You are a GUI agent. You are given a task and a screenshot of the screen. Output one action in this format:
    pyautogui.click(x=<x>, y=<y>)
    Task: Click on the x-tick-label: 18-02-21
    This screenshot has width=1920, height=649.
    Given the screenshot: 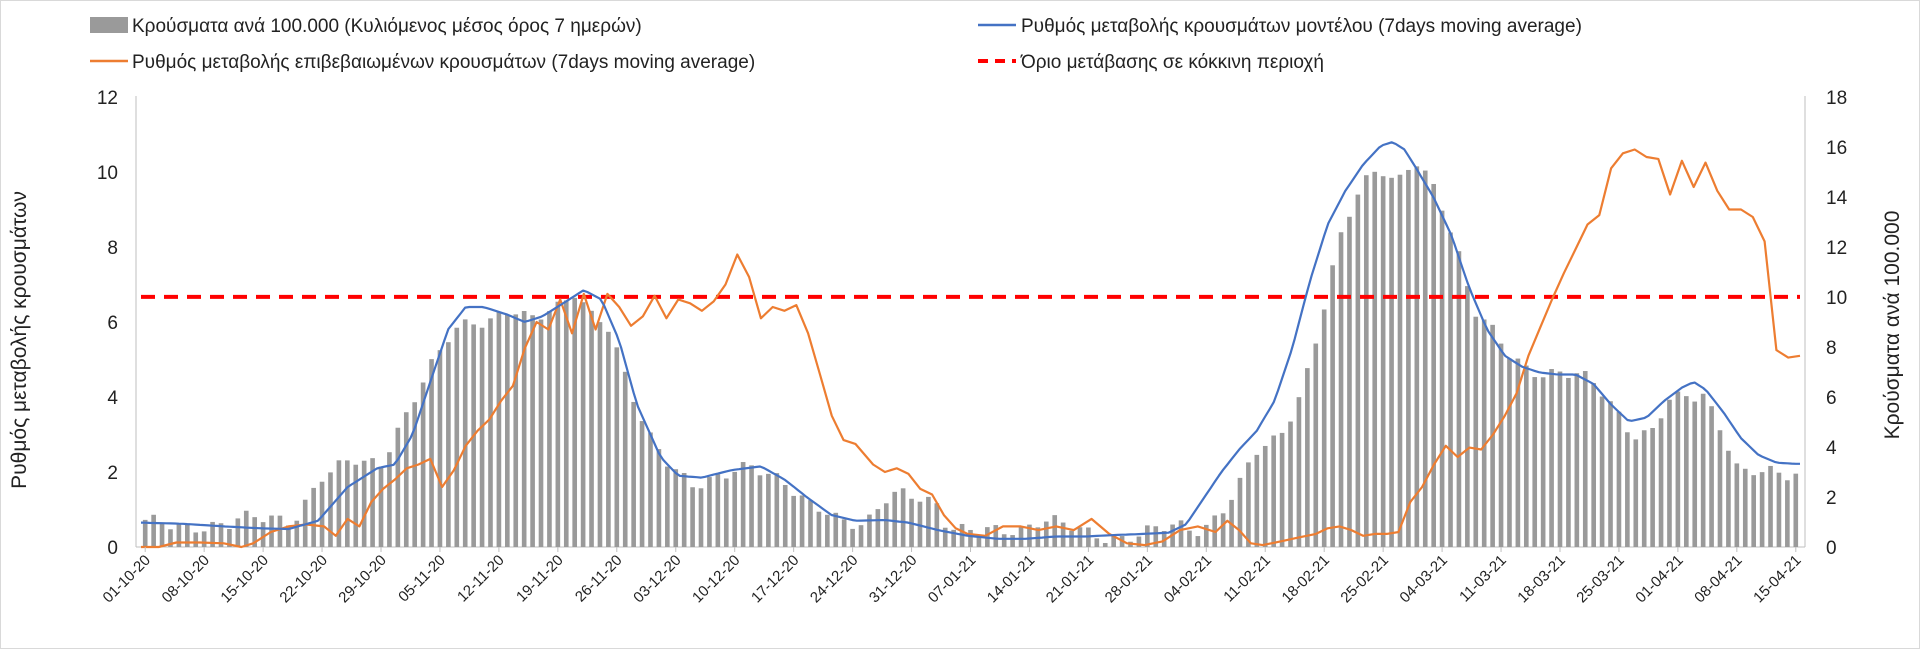 What is the action you would take?
    pyautogui.click(x=1306, y=579)
    